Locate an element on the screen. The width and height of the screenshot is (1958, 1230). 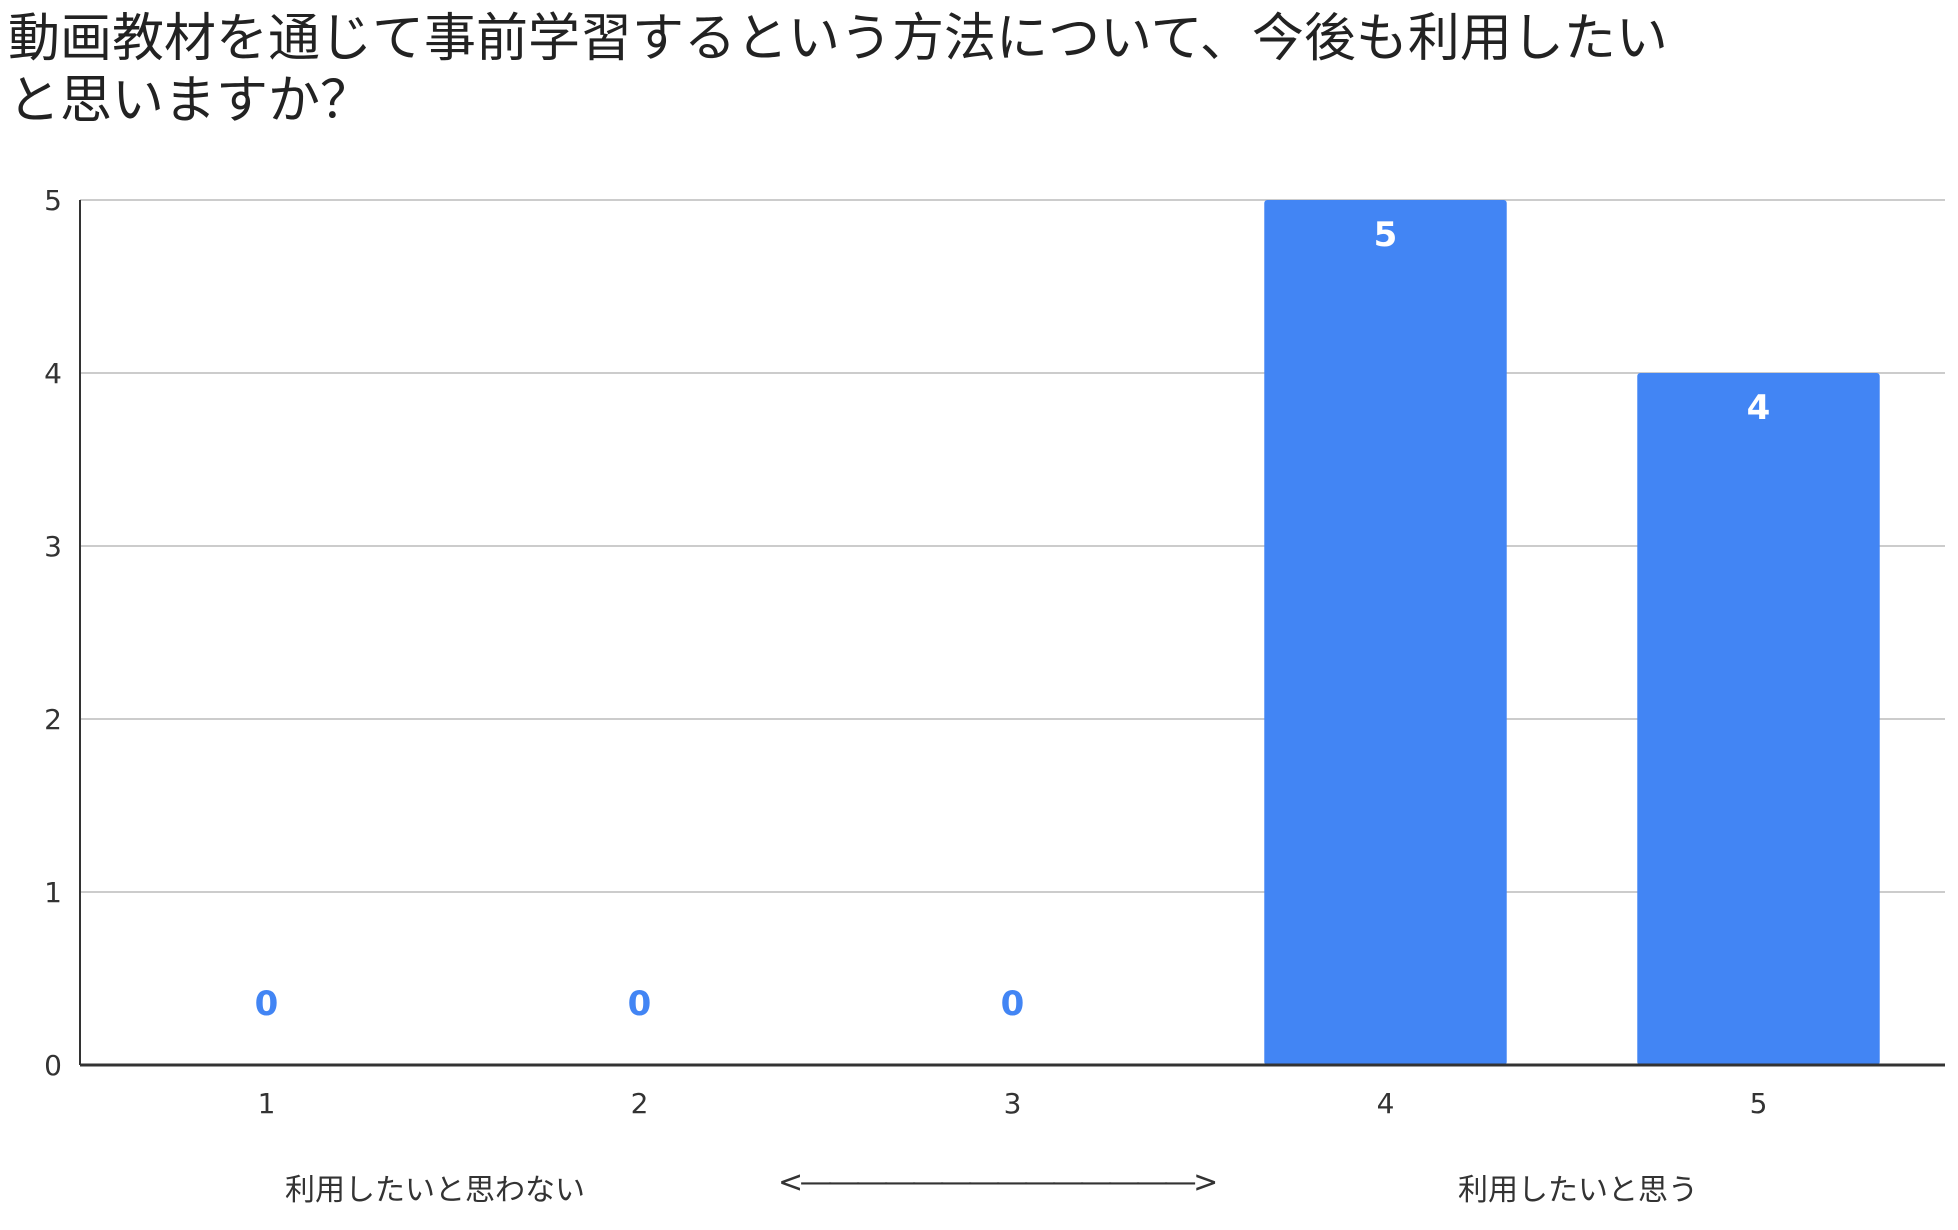
scale-caption-right: 利用したいと思う is located at coordinates (1578, 1190).